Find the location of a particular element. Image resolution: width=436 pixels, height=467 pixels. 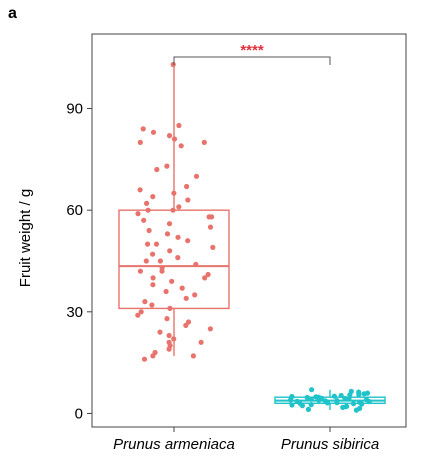

y-tick-label: 60 is located at coordinates (74, 210).